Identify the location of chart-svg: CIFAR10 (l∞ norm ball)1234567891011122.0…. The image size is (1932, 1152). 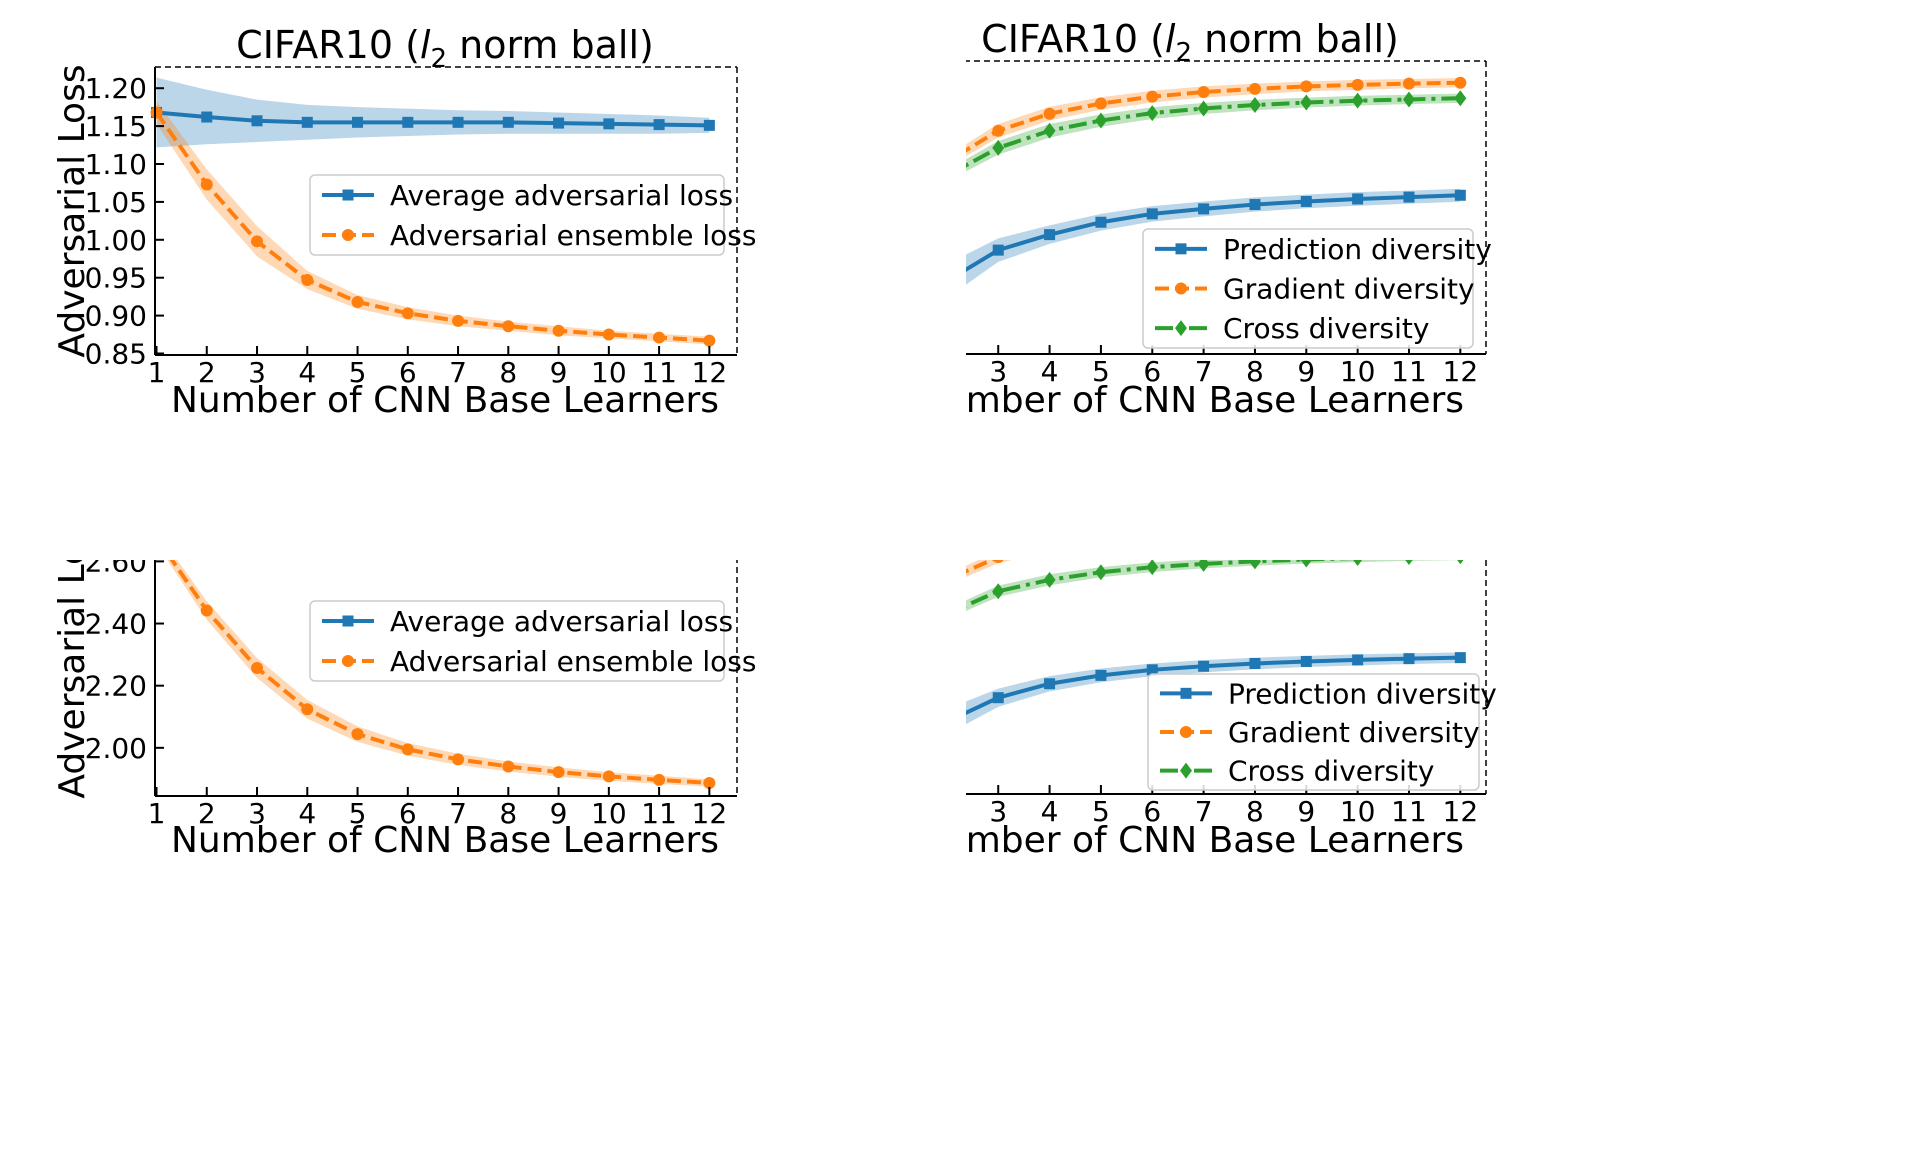
(404, 662).